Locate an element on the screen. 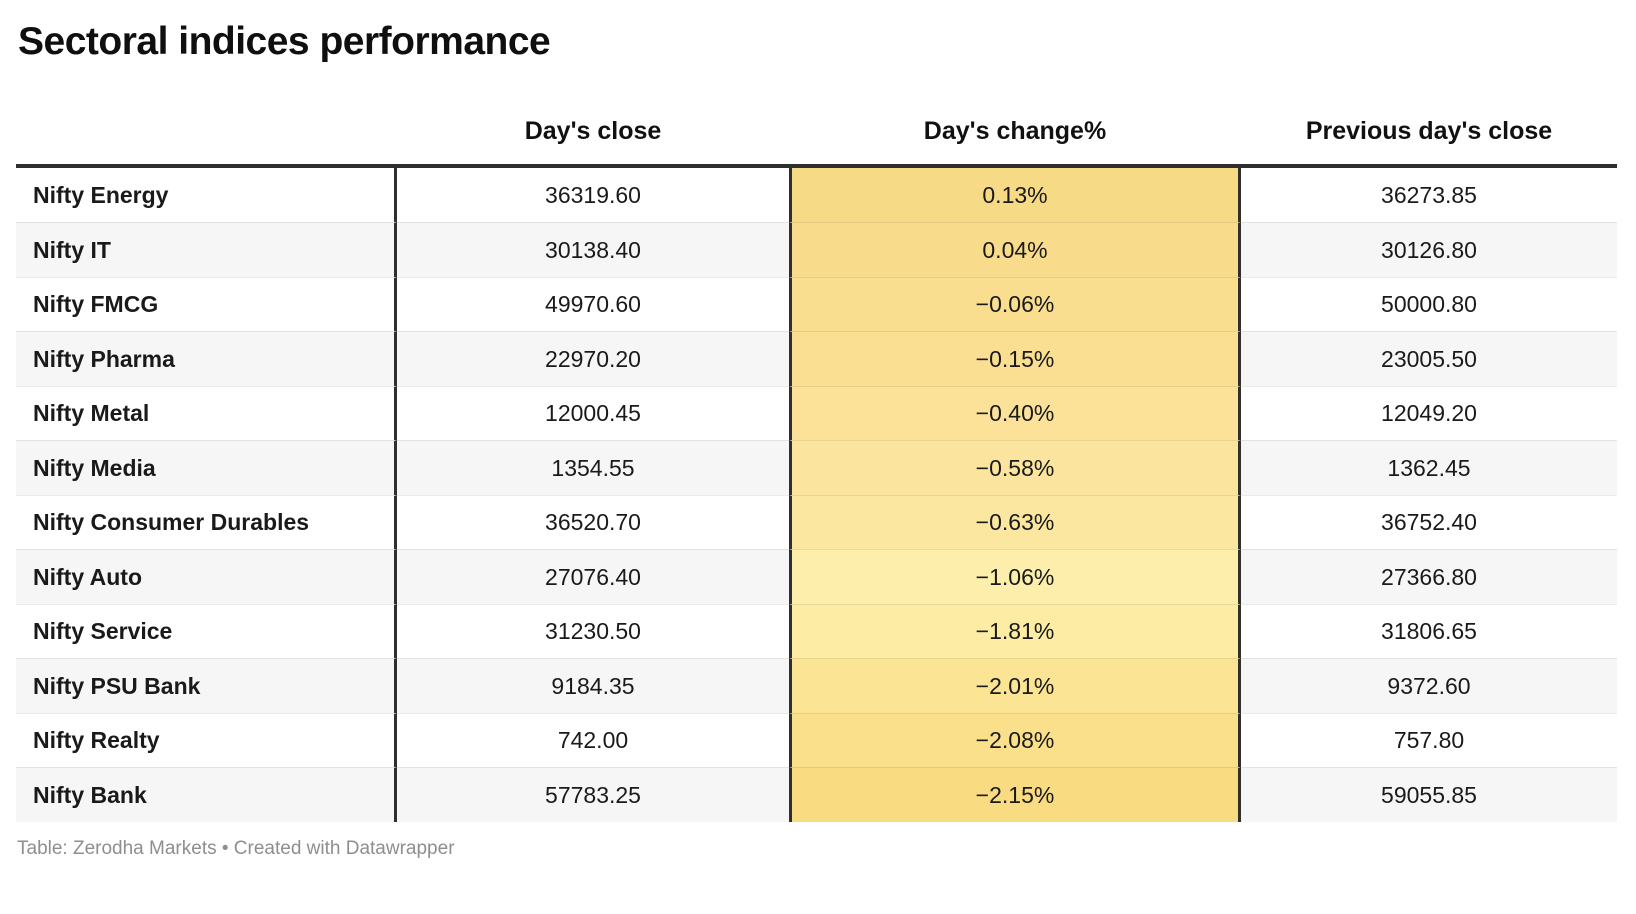  days-change-cell: −0.63% is located at coordinates (1015, 522).